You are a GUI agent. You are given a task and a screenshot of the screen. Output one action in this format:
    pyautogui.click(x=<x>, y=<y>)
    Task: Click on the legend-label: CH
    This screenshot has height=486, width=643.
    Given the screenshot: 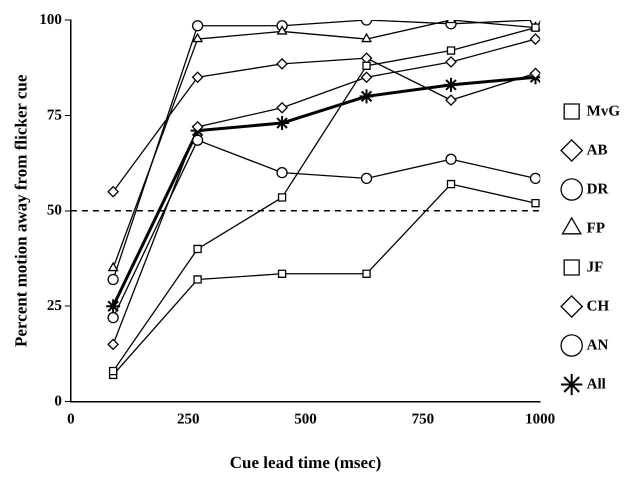 What is the action you would take?
    pyautogui.click(x=598, y=306)
    